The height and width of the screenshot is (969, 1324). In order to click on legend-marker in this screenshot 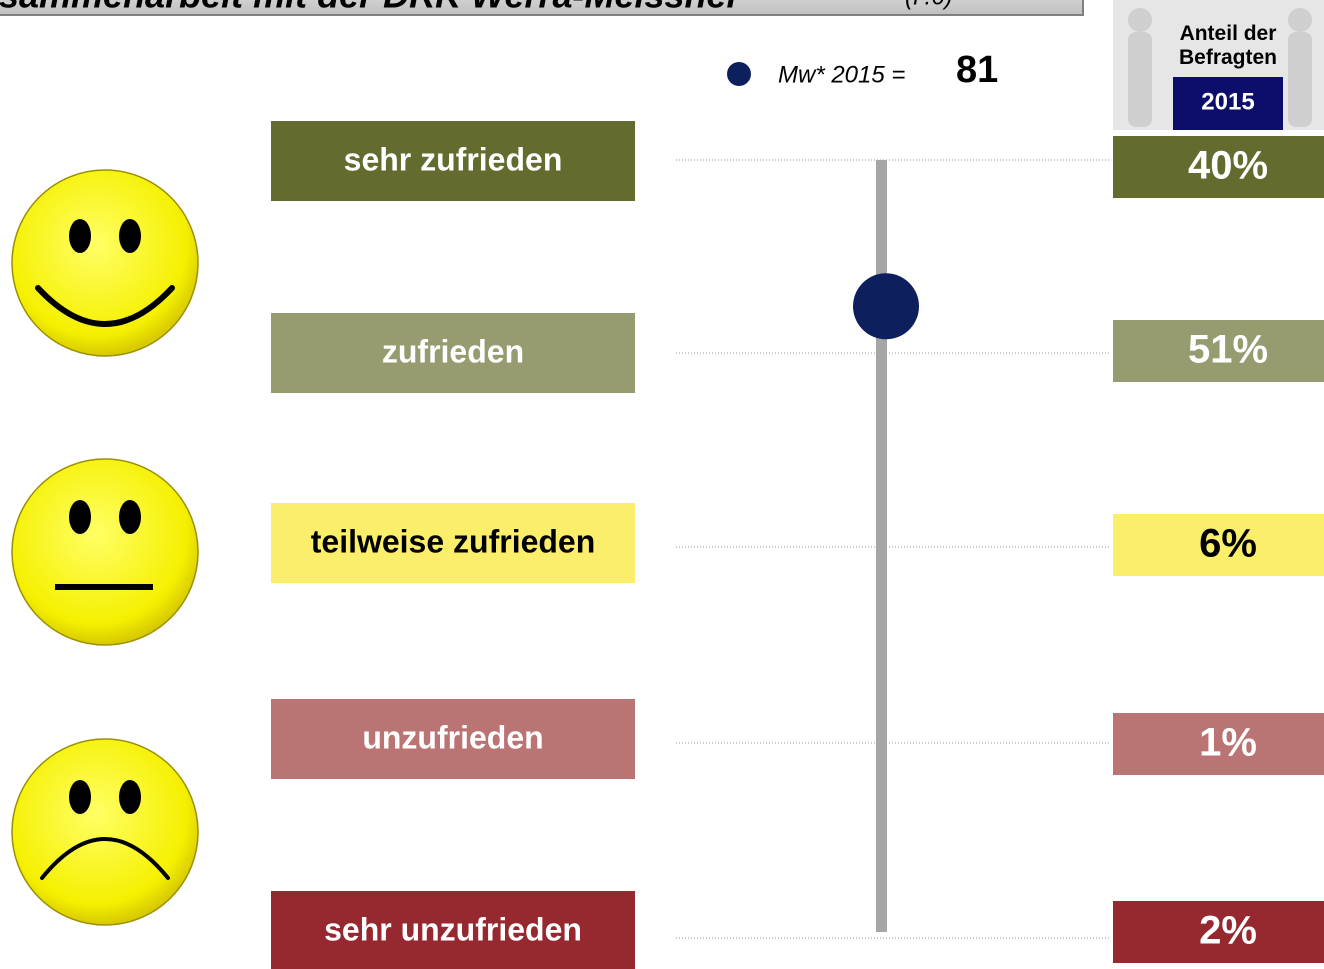, I will do `click(739, 74)`.